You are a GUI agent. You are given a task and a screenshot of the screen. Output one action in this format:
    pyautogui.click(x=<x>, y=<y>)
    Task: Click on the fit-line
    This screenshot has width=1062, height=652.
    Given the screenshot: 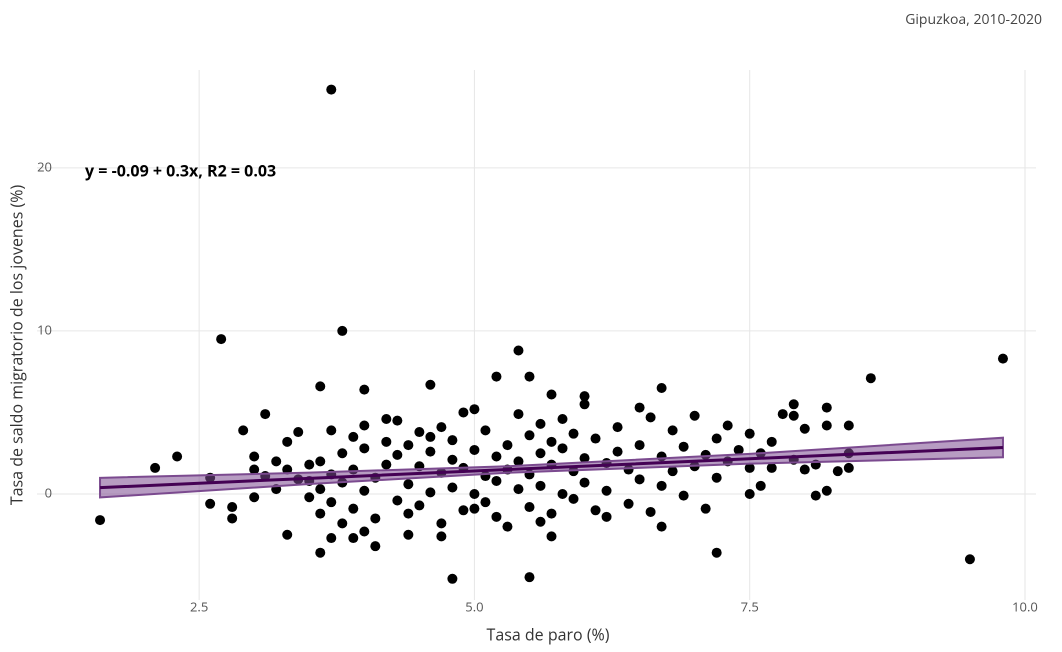 What is the action you would take?
    pyautogui.click(x=551, y=468)
    